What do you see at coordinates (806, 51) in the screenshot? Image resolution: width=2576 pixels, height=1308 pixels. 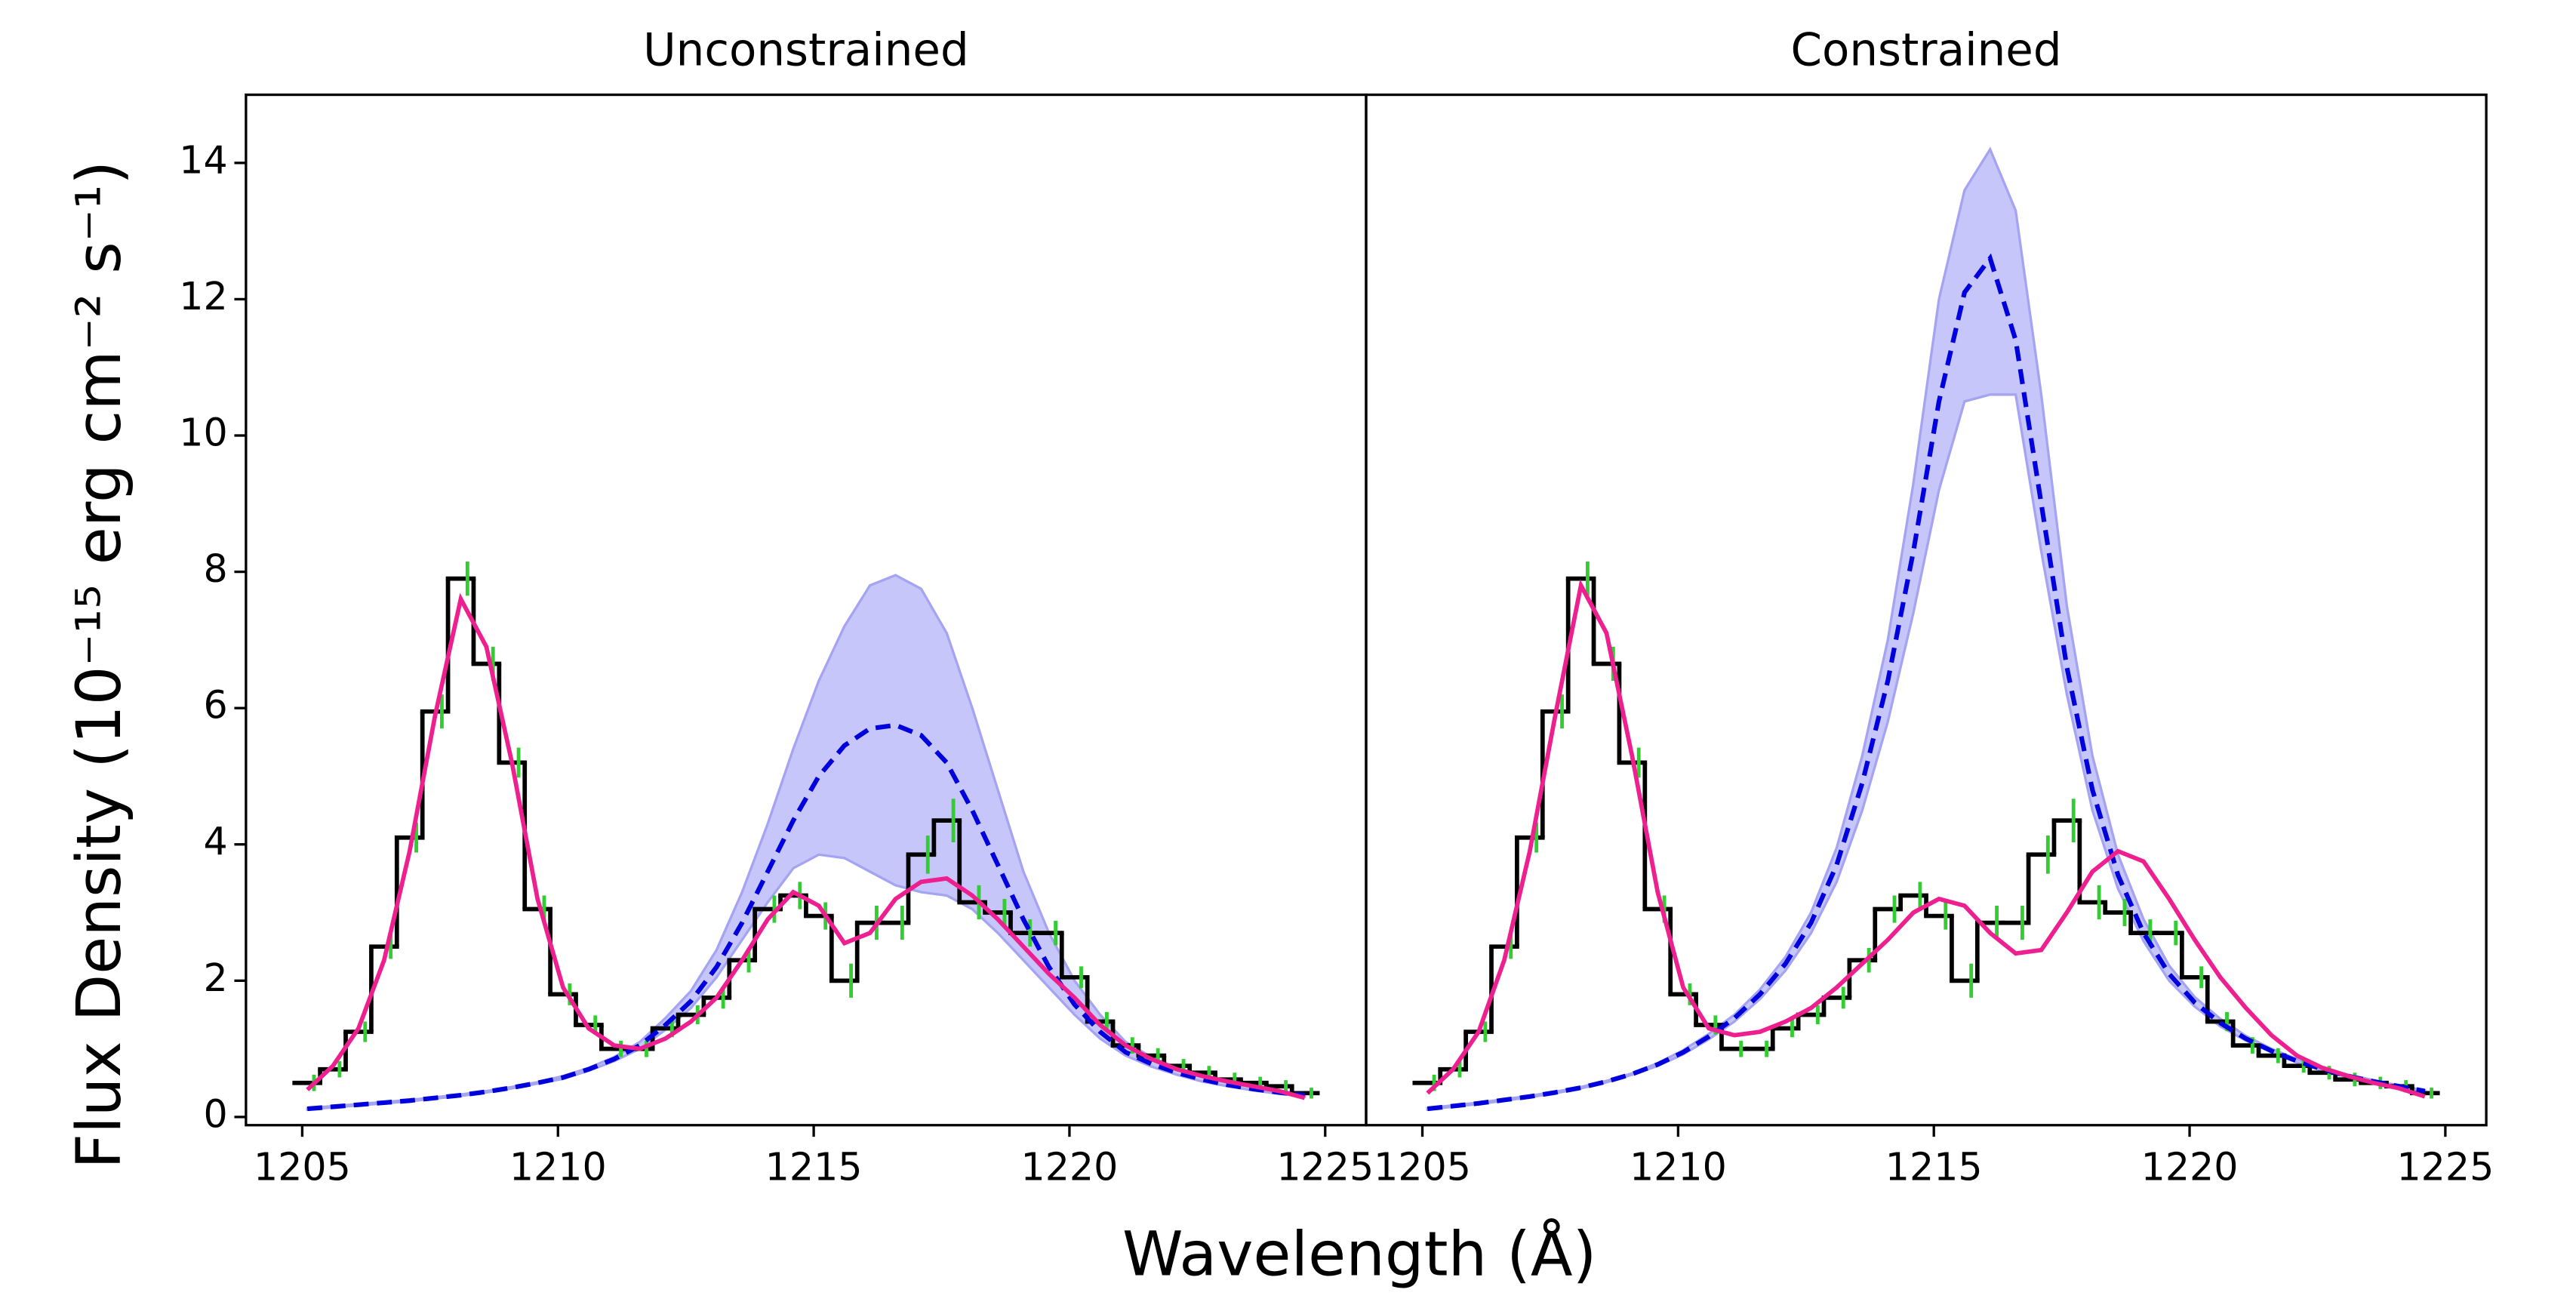 I see `panel-title: Unconstrained` at bounding box center [806, 51].